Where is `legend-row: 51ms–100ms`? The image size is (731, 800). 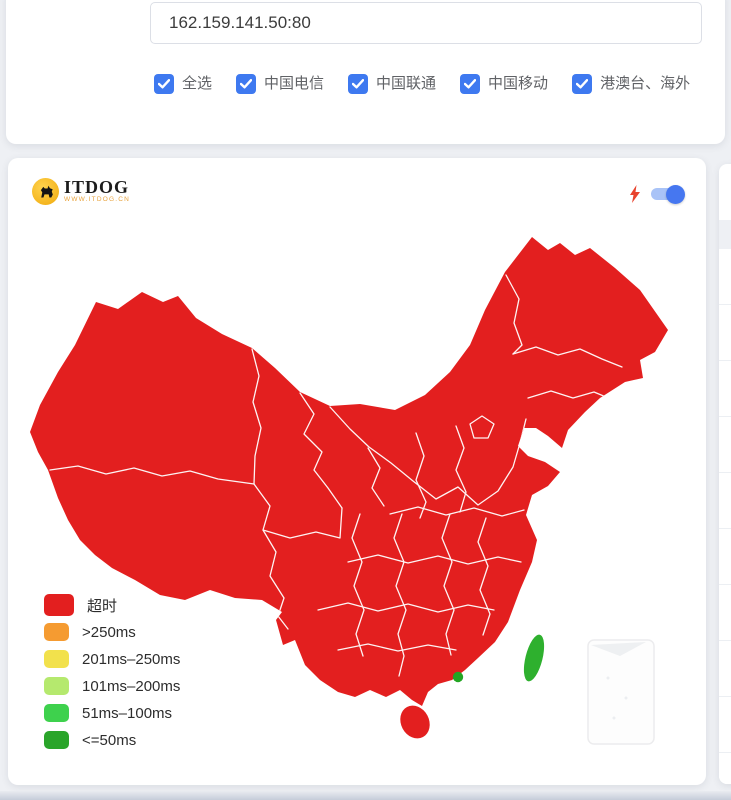 legend-row: 51ms–100ms is located at coordinates (112, 713).